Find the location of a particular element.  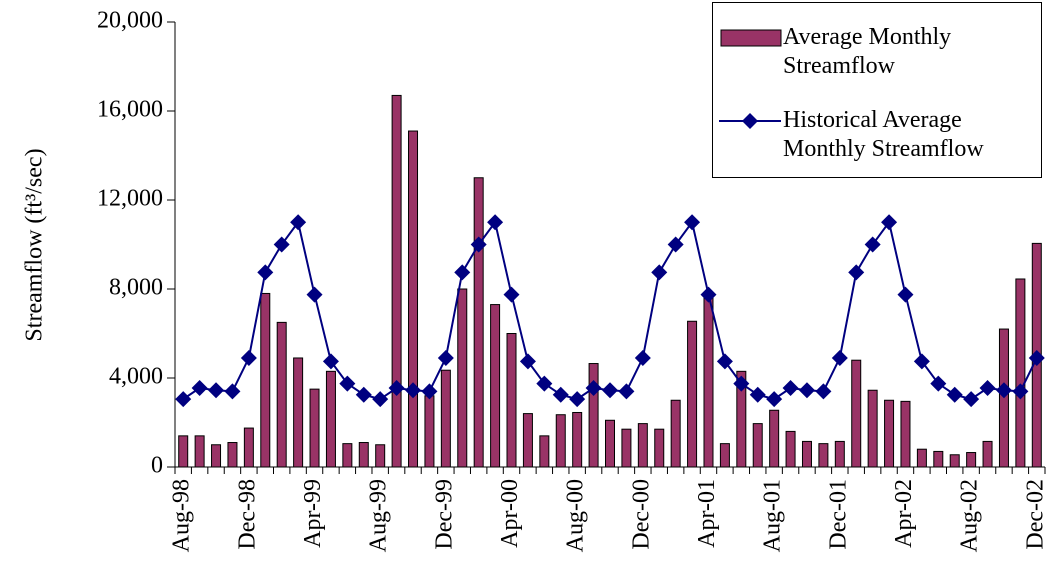

y-axis-label: Streamflow (ft³/sec) is located at coordinates (35, 244).